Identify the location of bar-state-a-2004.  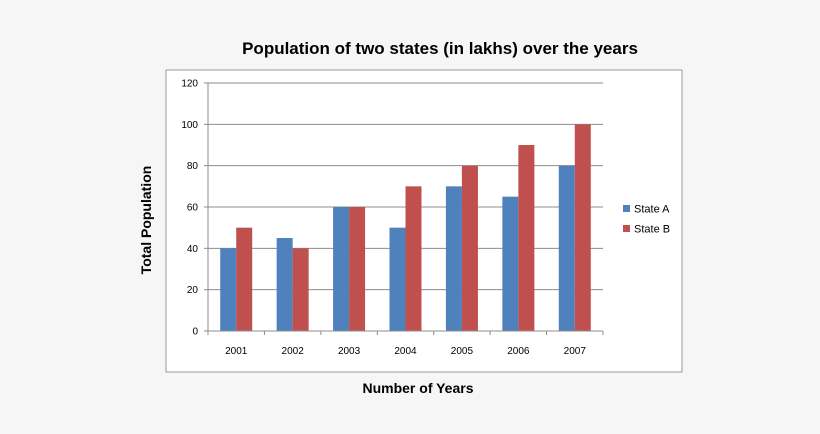
(397, 279).